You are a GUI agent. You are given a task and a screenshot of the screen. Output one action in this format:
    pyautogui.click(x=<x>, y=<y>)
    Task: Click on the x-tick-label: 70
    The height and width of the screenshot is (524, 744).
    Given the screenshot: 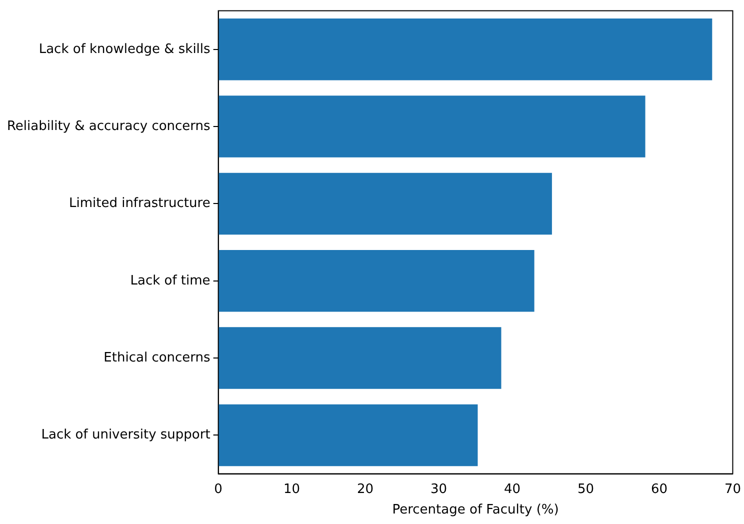 What is the action you would take?
    pyautogui.click(x=732, y=489)
    